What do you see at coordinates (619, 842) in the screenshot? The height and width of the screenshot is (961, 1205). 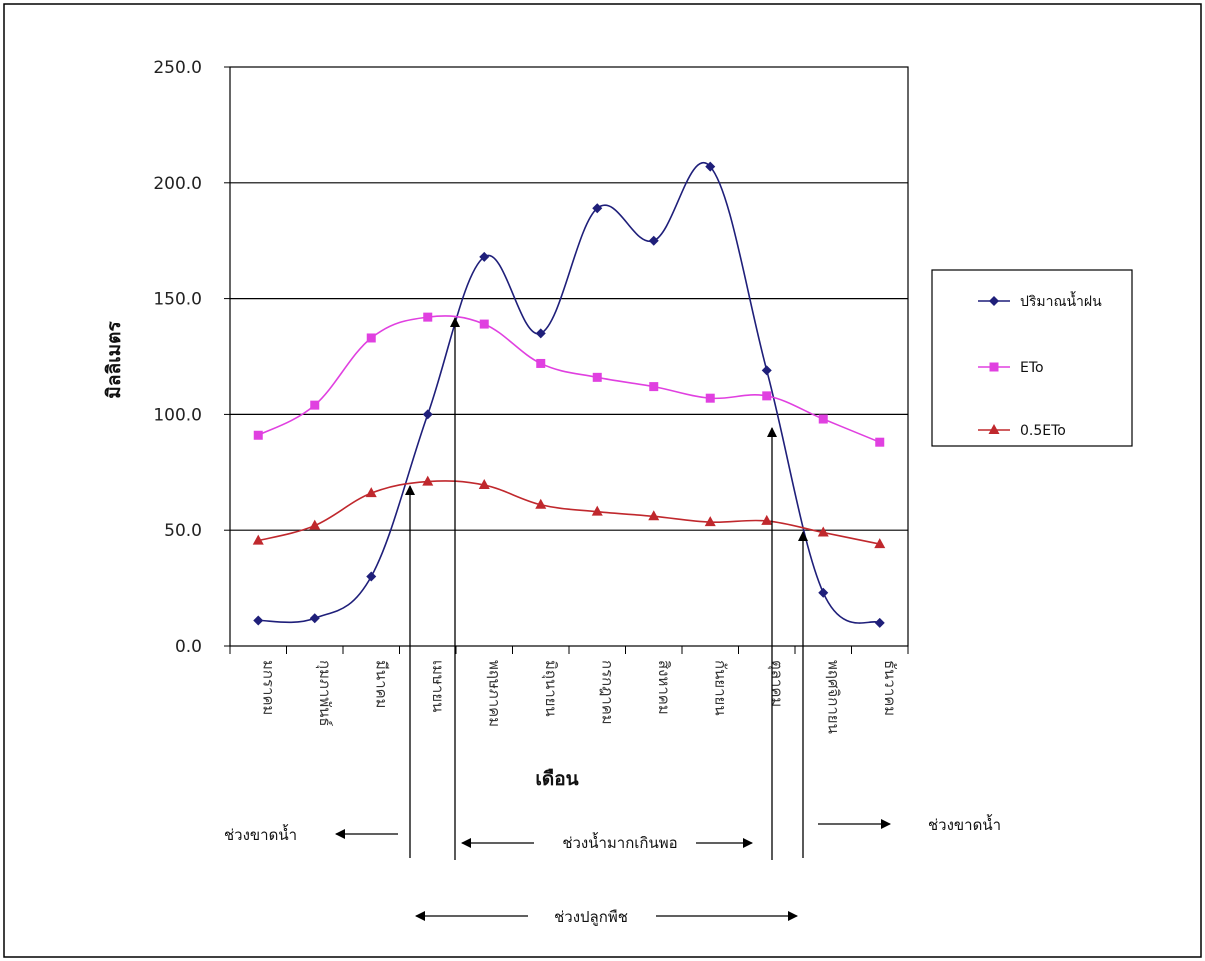 I see `annotation-surplus: ช่วงน้ำมากเกินพอ` at bounding box center [619, 842].